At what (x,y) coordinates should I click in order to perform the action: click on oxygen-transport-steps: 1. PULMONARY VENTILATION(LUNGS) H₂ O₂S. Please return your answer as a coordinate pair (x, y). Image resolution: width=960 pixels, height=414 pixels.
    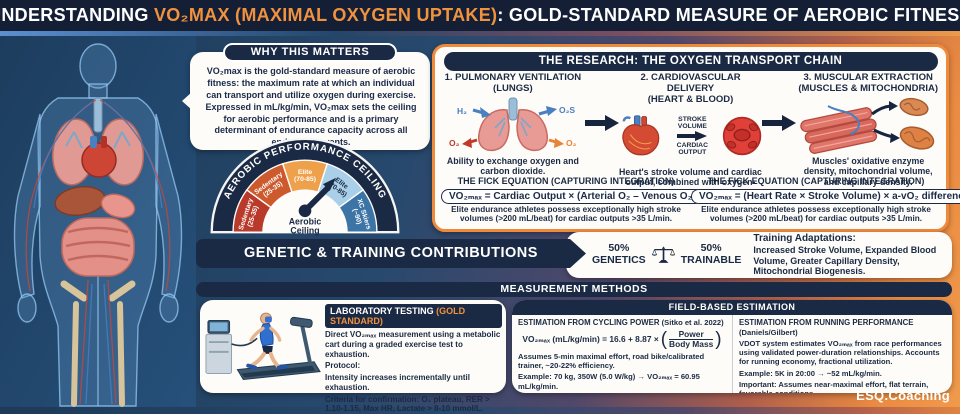
    Looking at the image, I should click on (690, 124).